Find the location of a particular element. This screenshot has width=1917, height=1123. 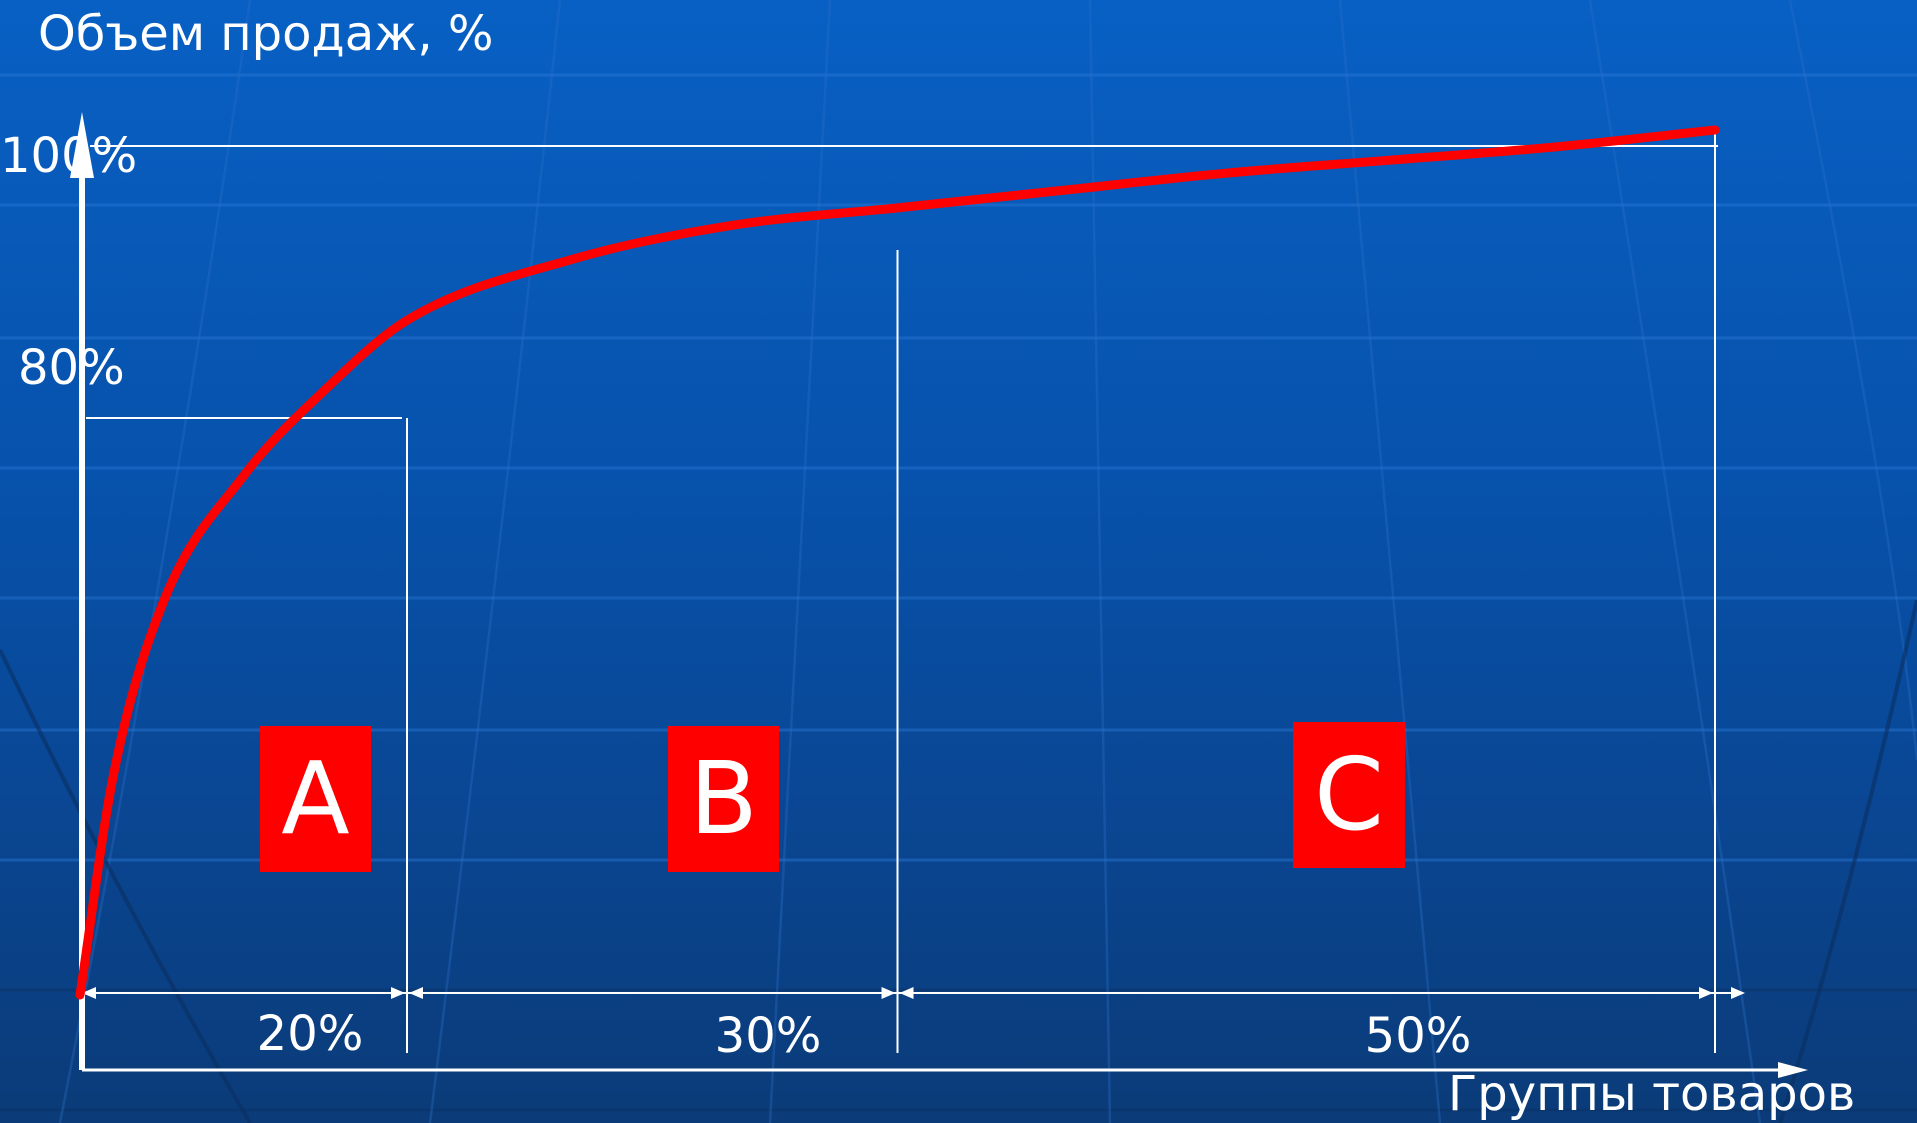

class-a-box: A is located at coordinates (315, 799).